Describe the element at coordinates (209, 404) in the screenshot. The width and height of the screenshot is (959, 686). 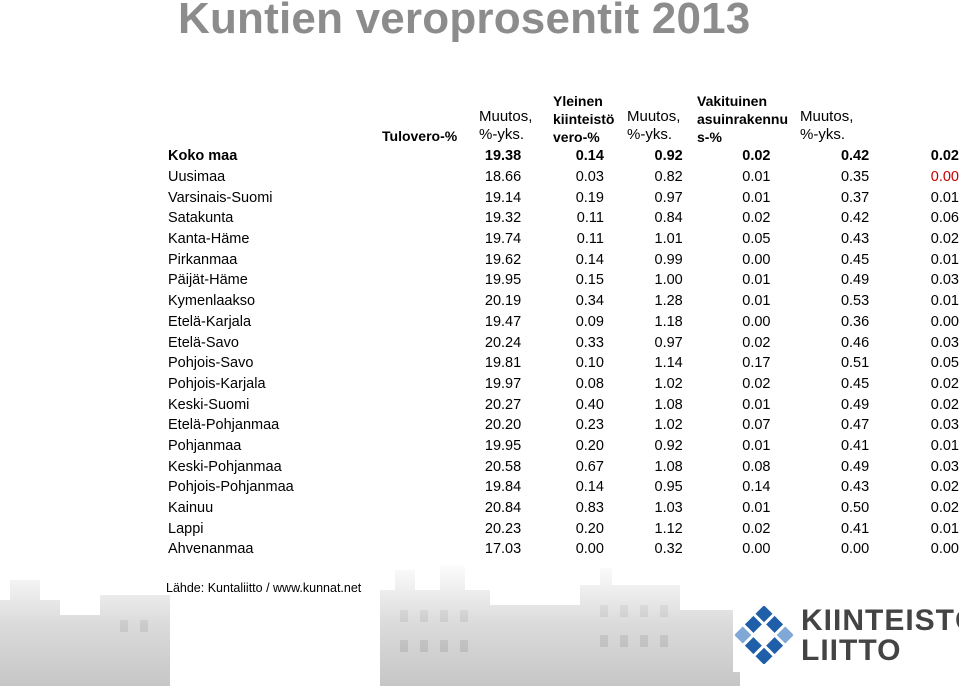
I see `region-name: Keski-Suomi` at that location.